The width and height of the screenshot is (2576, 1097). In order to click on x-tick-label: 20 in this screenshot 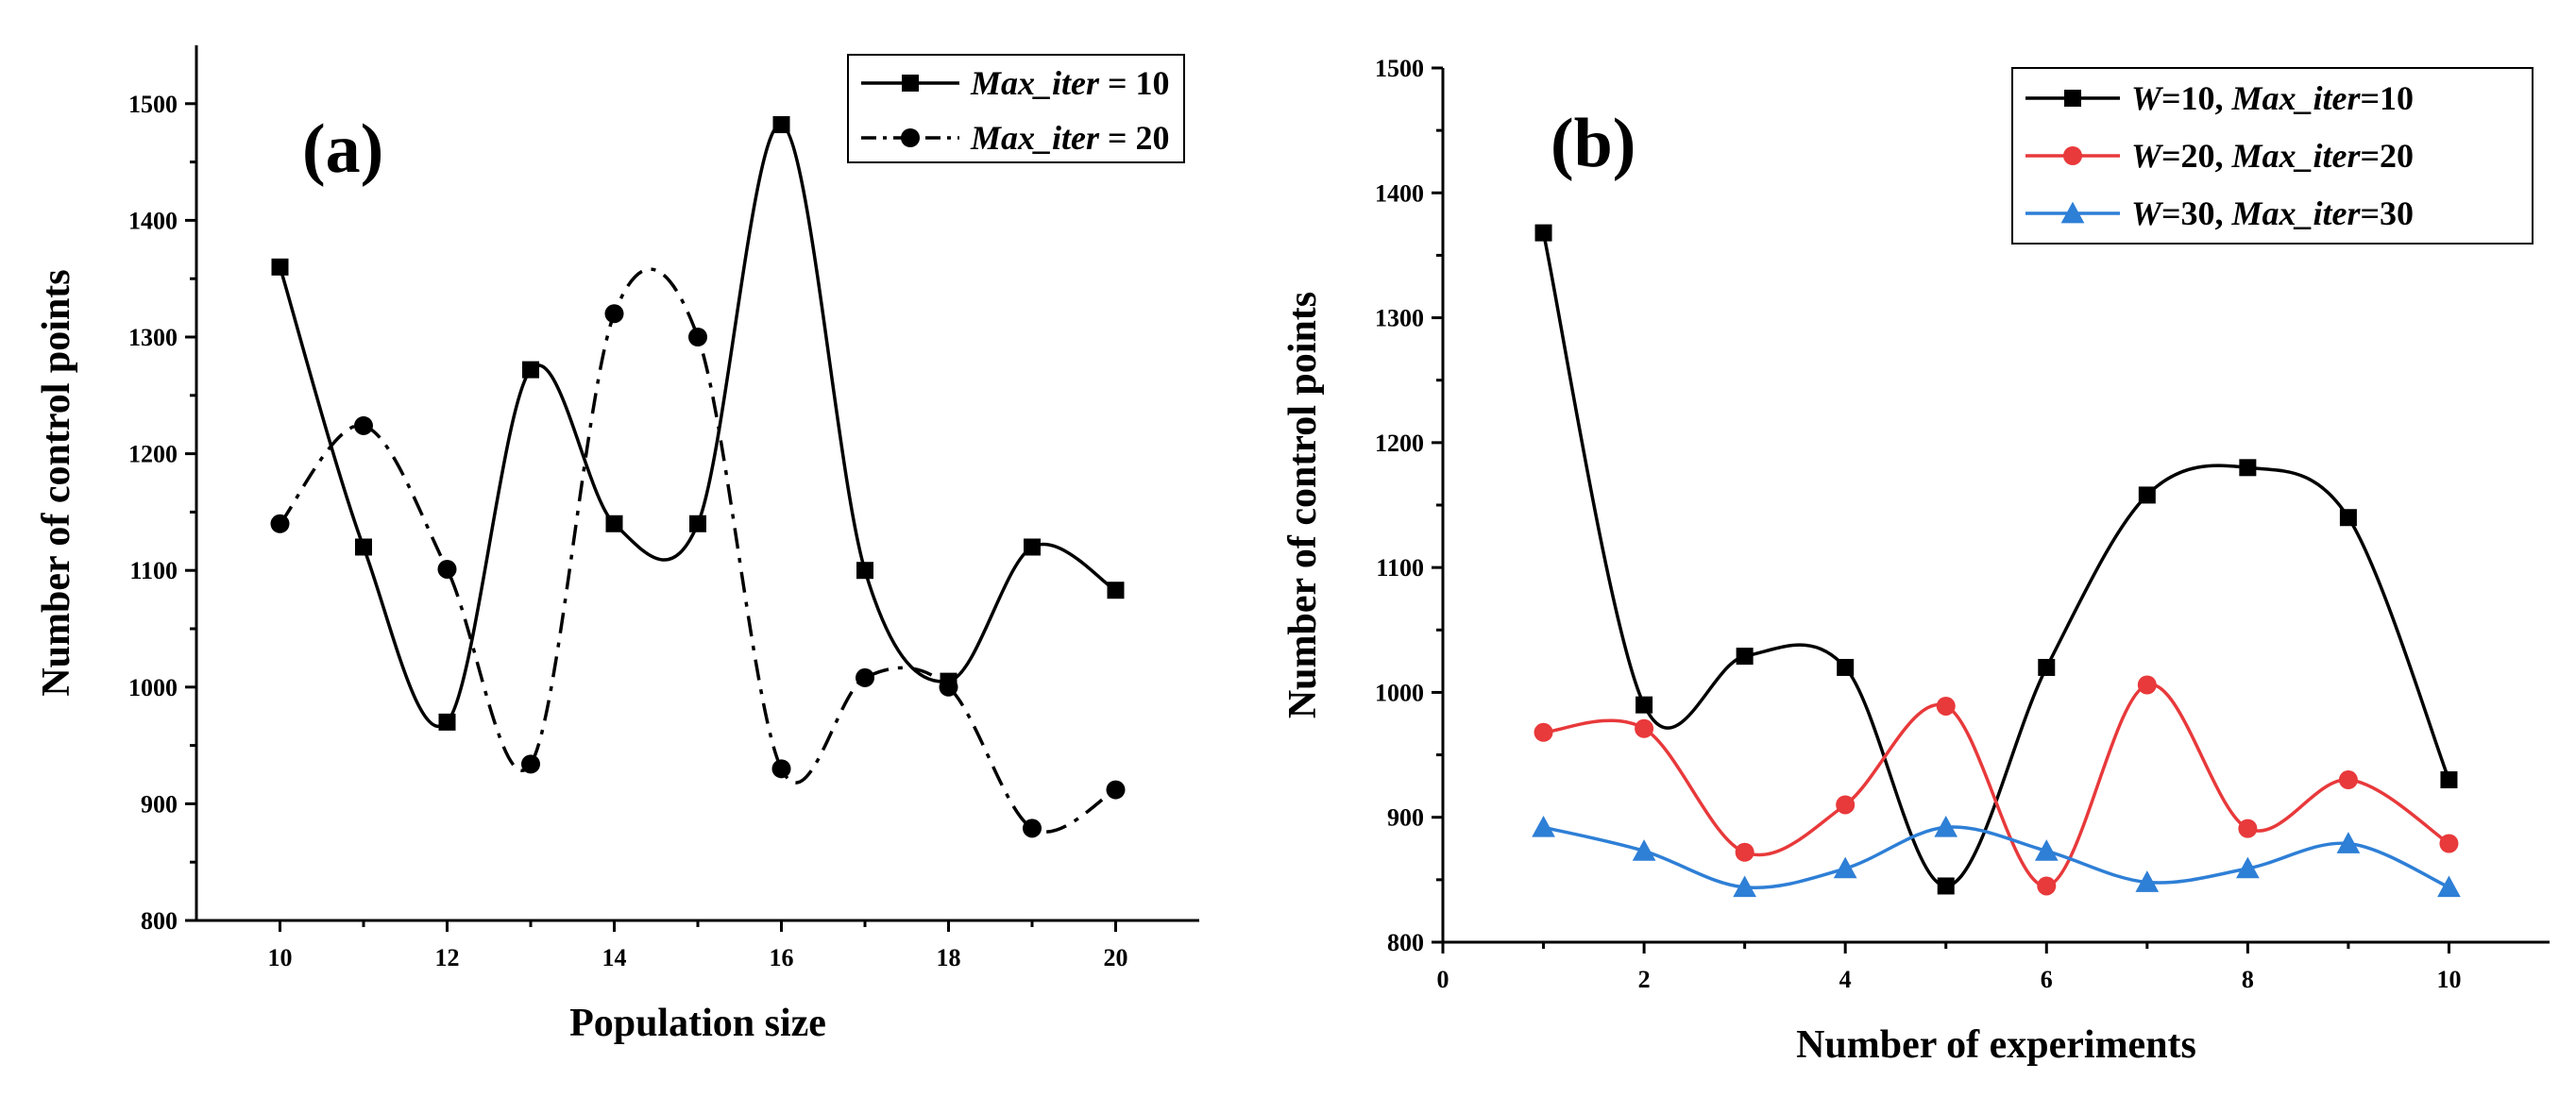, I will do `click(1116, 957)`.